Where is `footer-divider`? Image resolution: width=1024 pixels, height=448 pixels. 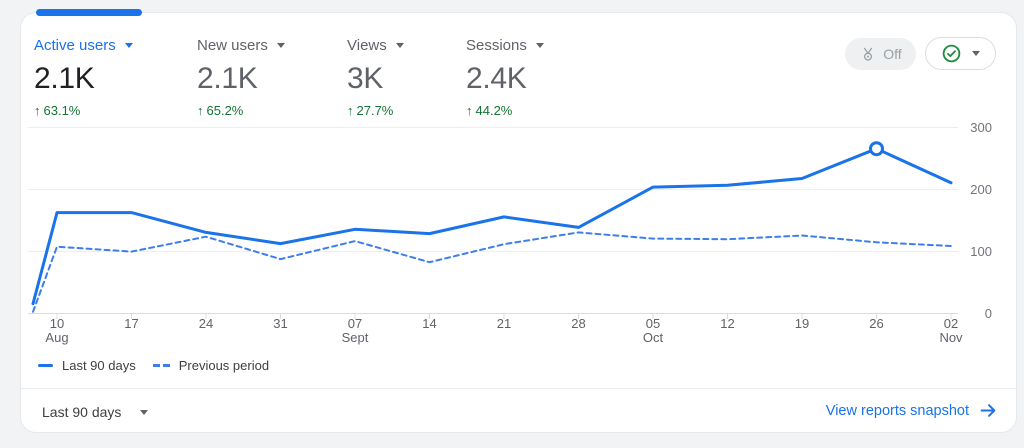
footer-divider is located at coordinates (518, 388).